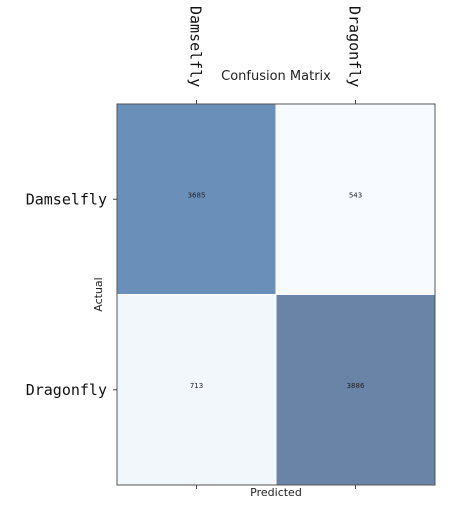  What do you see at coordinates (66, 390) in the screenshot?
I see `y-tick-label: Dragonfly` at bounding box center [66, 390].